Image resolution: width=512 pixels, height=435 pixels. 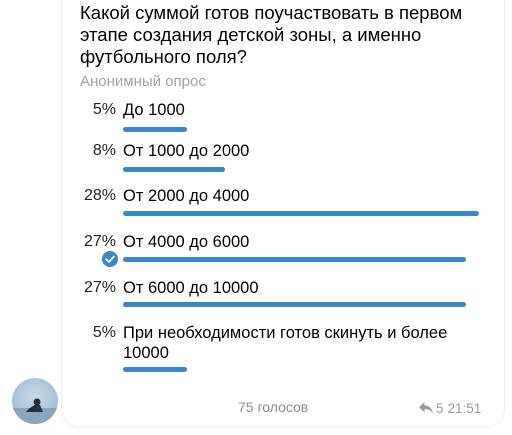 What do you see at coordinates (426, 408) in the screenshot?
I see `reply-arrow-icon` at bounding box center [426, 408].